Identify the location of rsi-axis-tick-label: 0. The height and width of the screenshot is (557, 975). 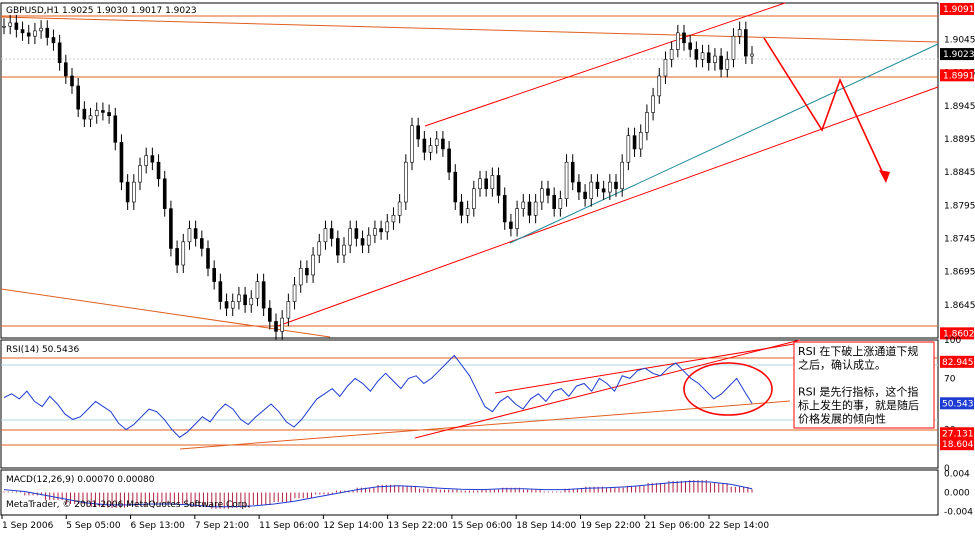
(947, 469).